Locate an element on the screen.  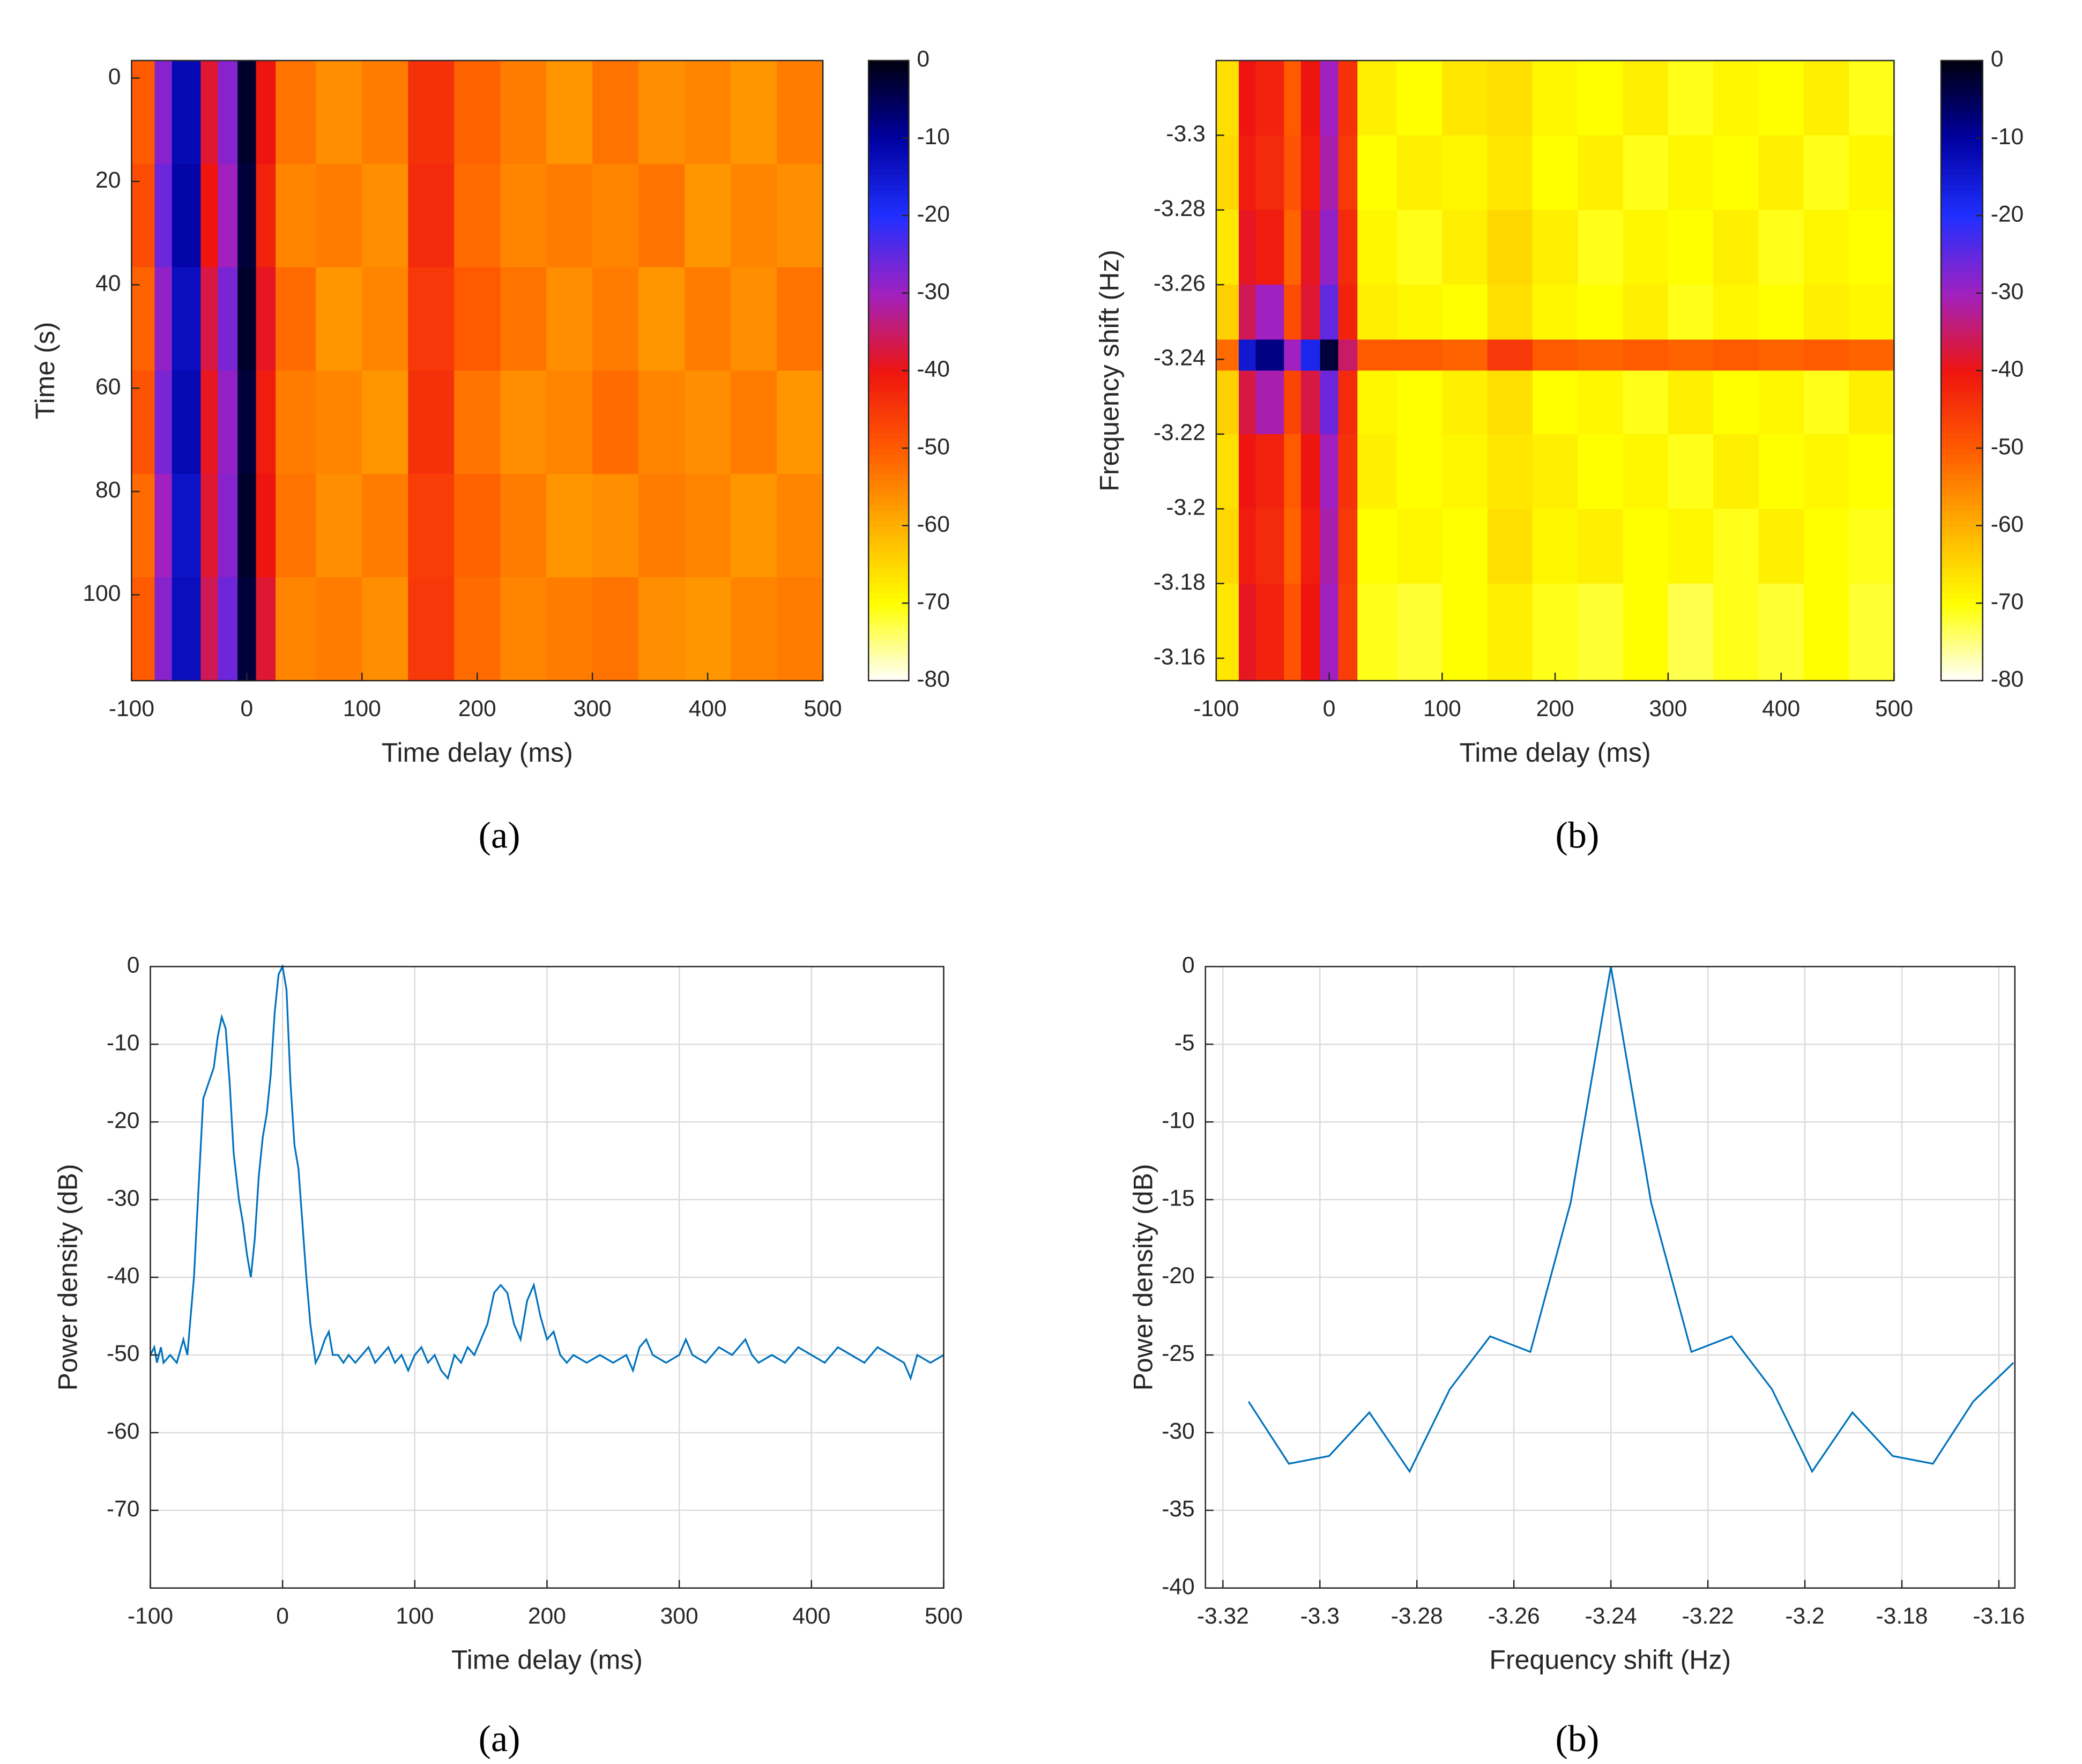
colorbar-tick-label: -20 is located at coordinates (2007, 214).